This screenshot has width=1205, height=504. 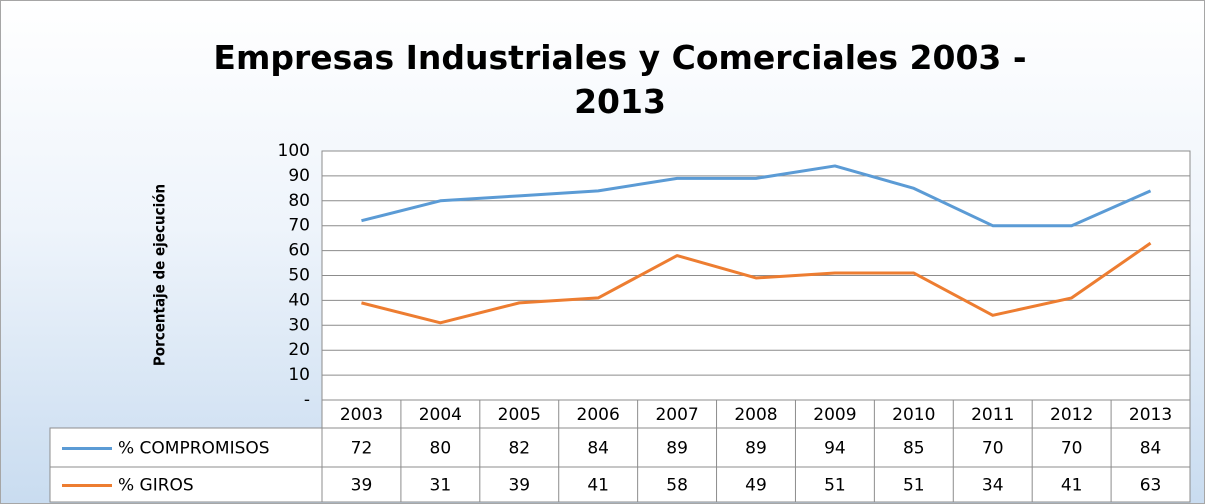 I want to click on table-value: 31, so click(x=441, y=486).